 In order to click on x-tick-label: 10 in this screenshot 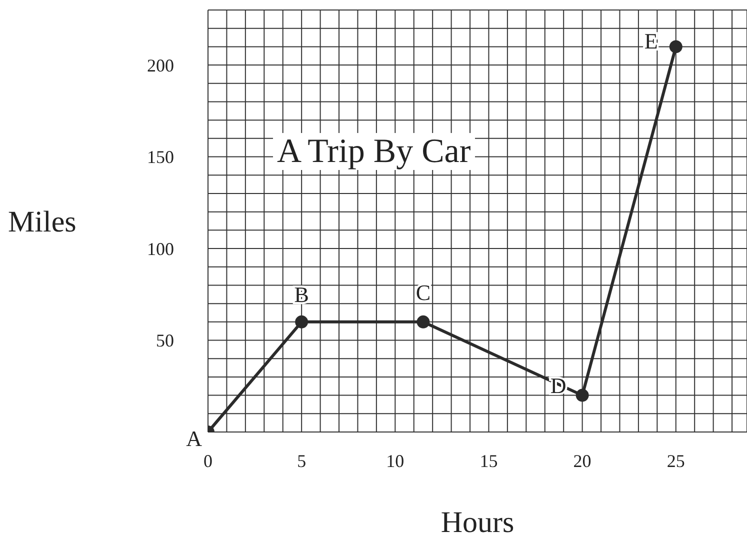, I will do `click(395, 460)`.